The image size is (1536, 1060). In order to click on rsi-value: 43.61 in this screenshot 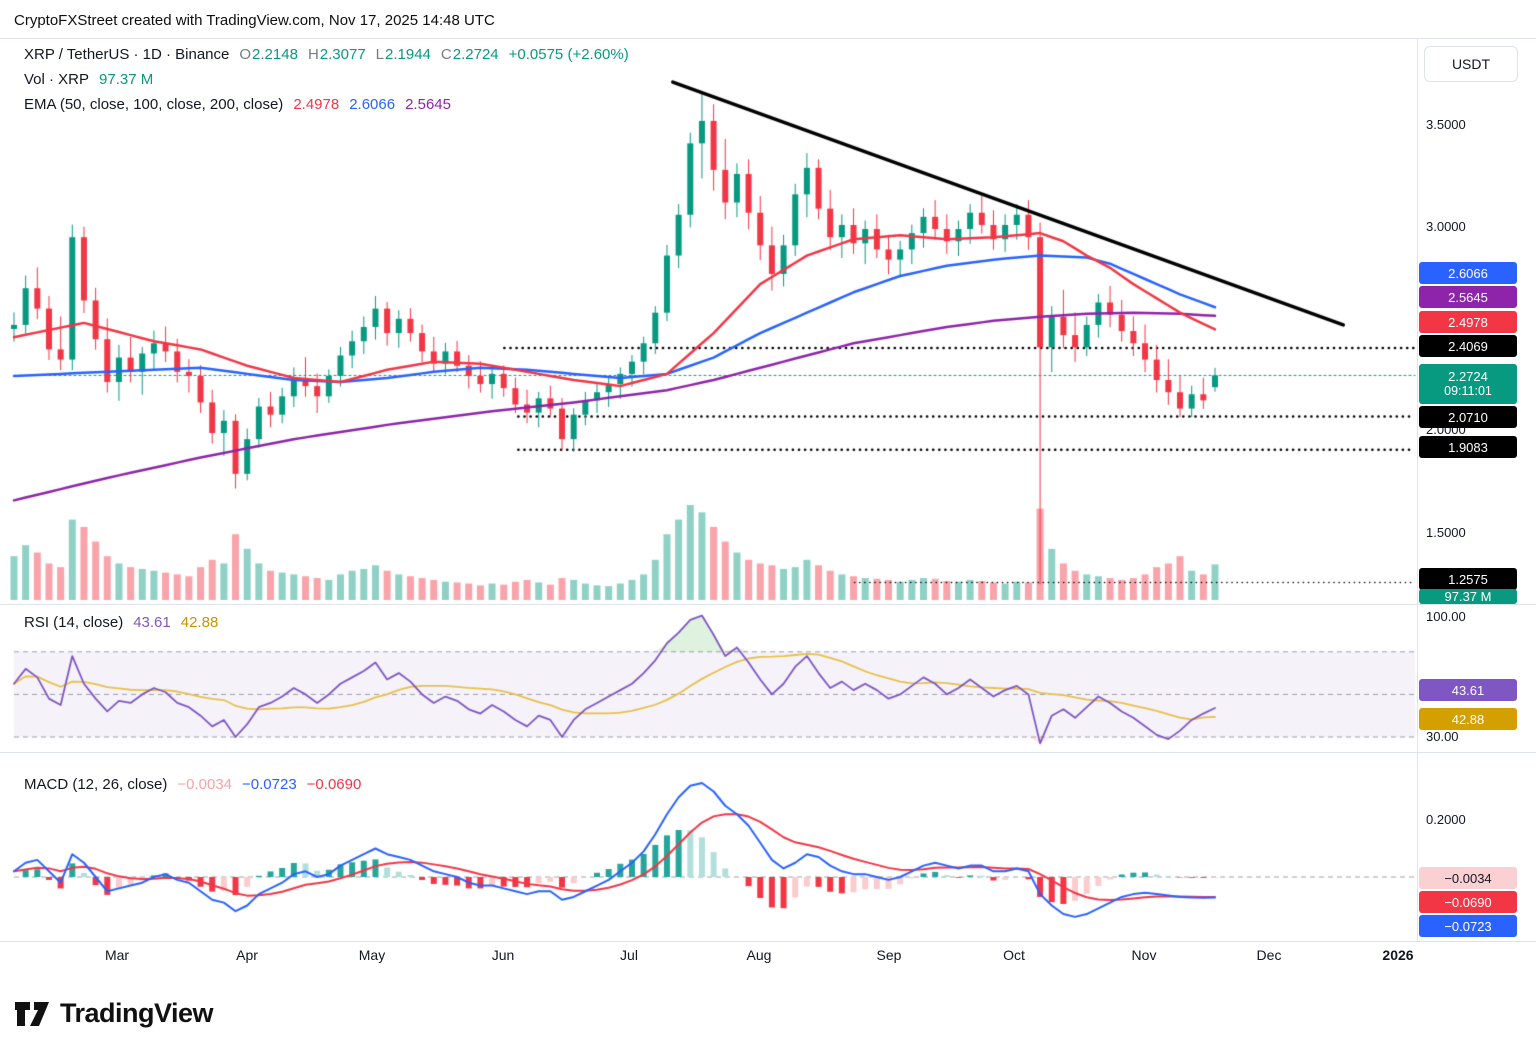, I will do `click(152, 622)`.